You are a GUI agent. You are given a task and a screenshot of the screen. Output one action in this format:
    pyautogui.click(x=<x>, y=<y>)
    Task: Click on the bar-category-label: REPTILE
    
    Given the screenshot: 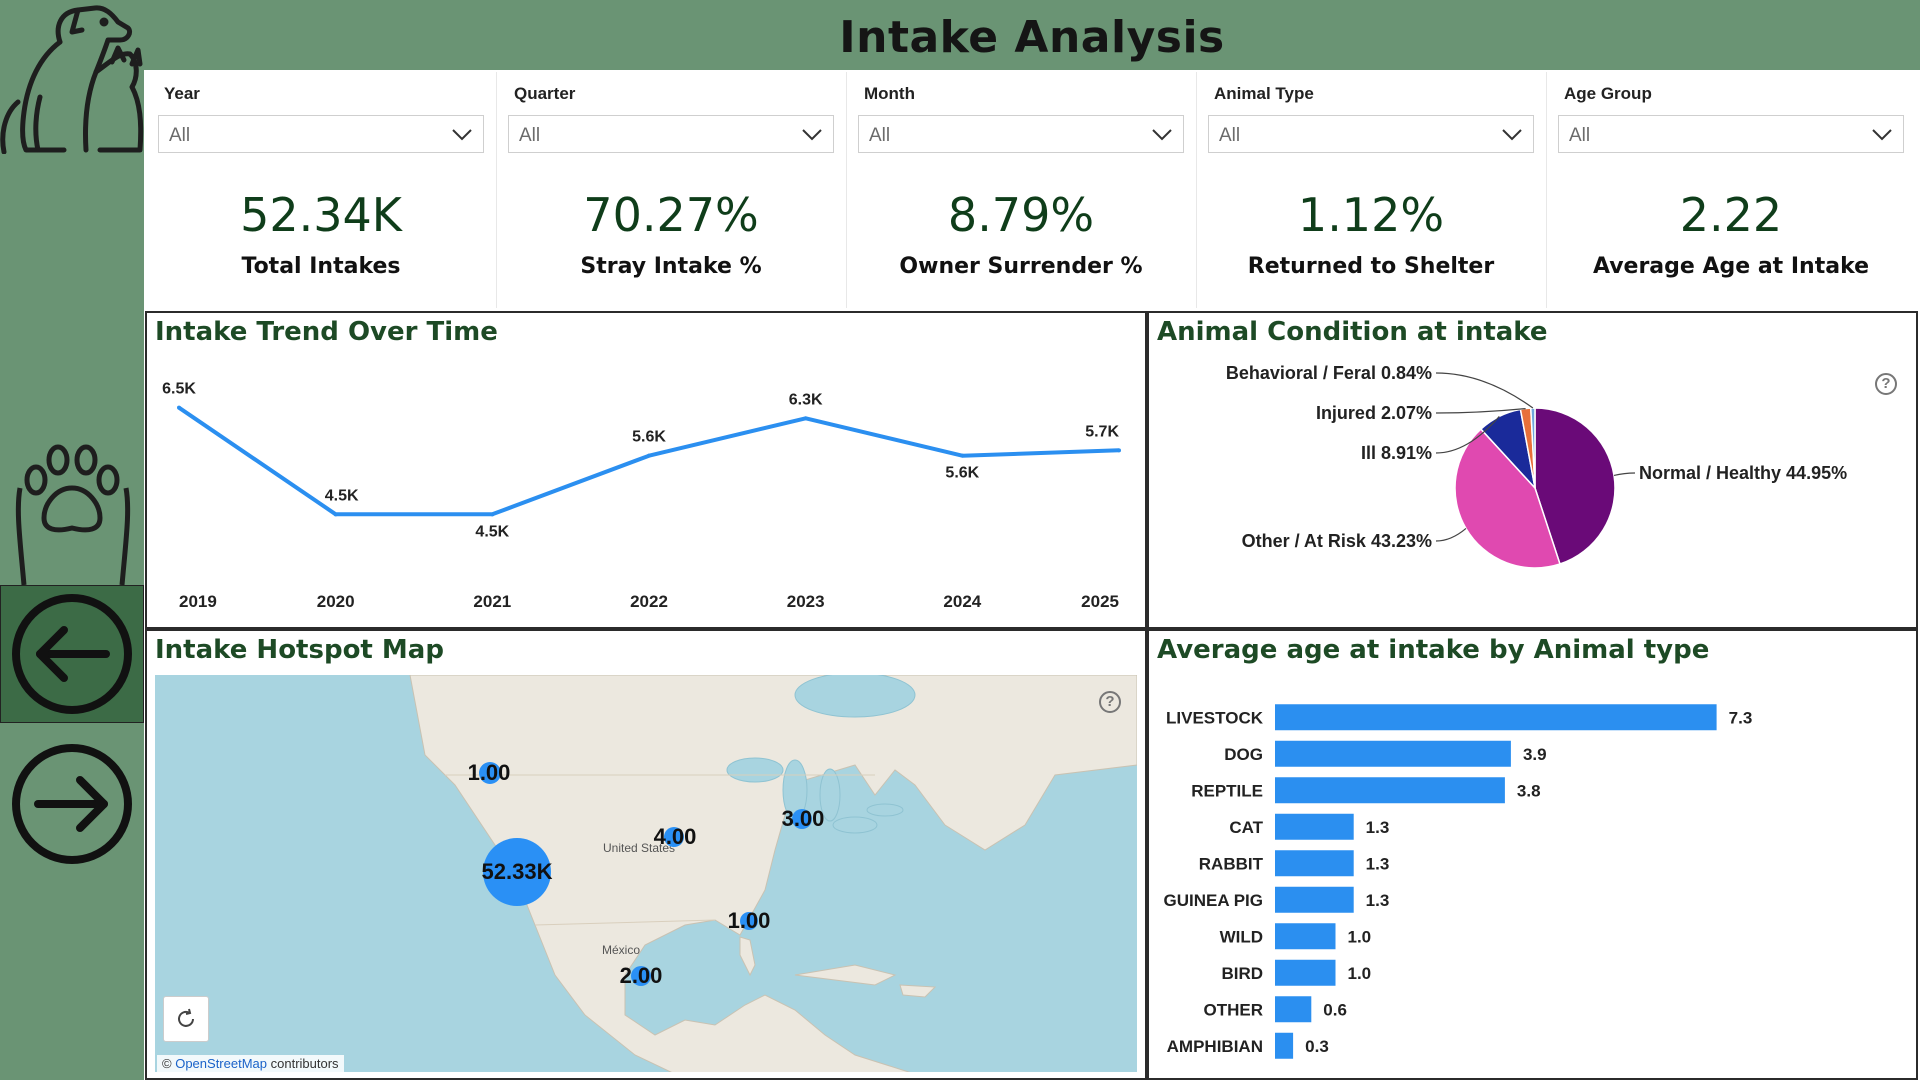 What is the action you would take?
    pyautogui.click(x=1227, y=790)
    